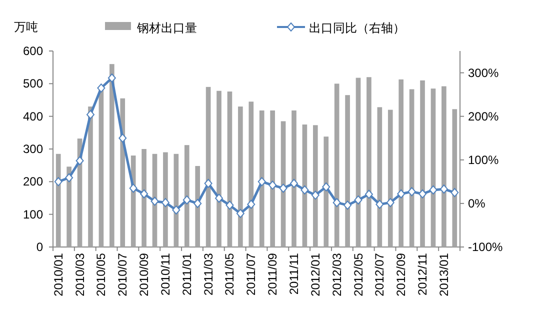  I want to click on y2-tick-label: 200%, so click(484, 116).